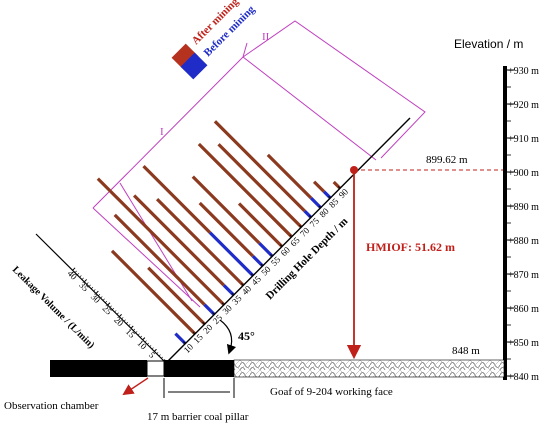  I want to click on goaf-area, so click(369, 368).